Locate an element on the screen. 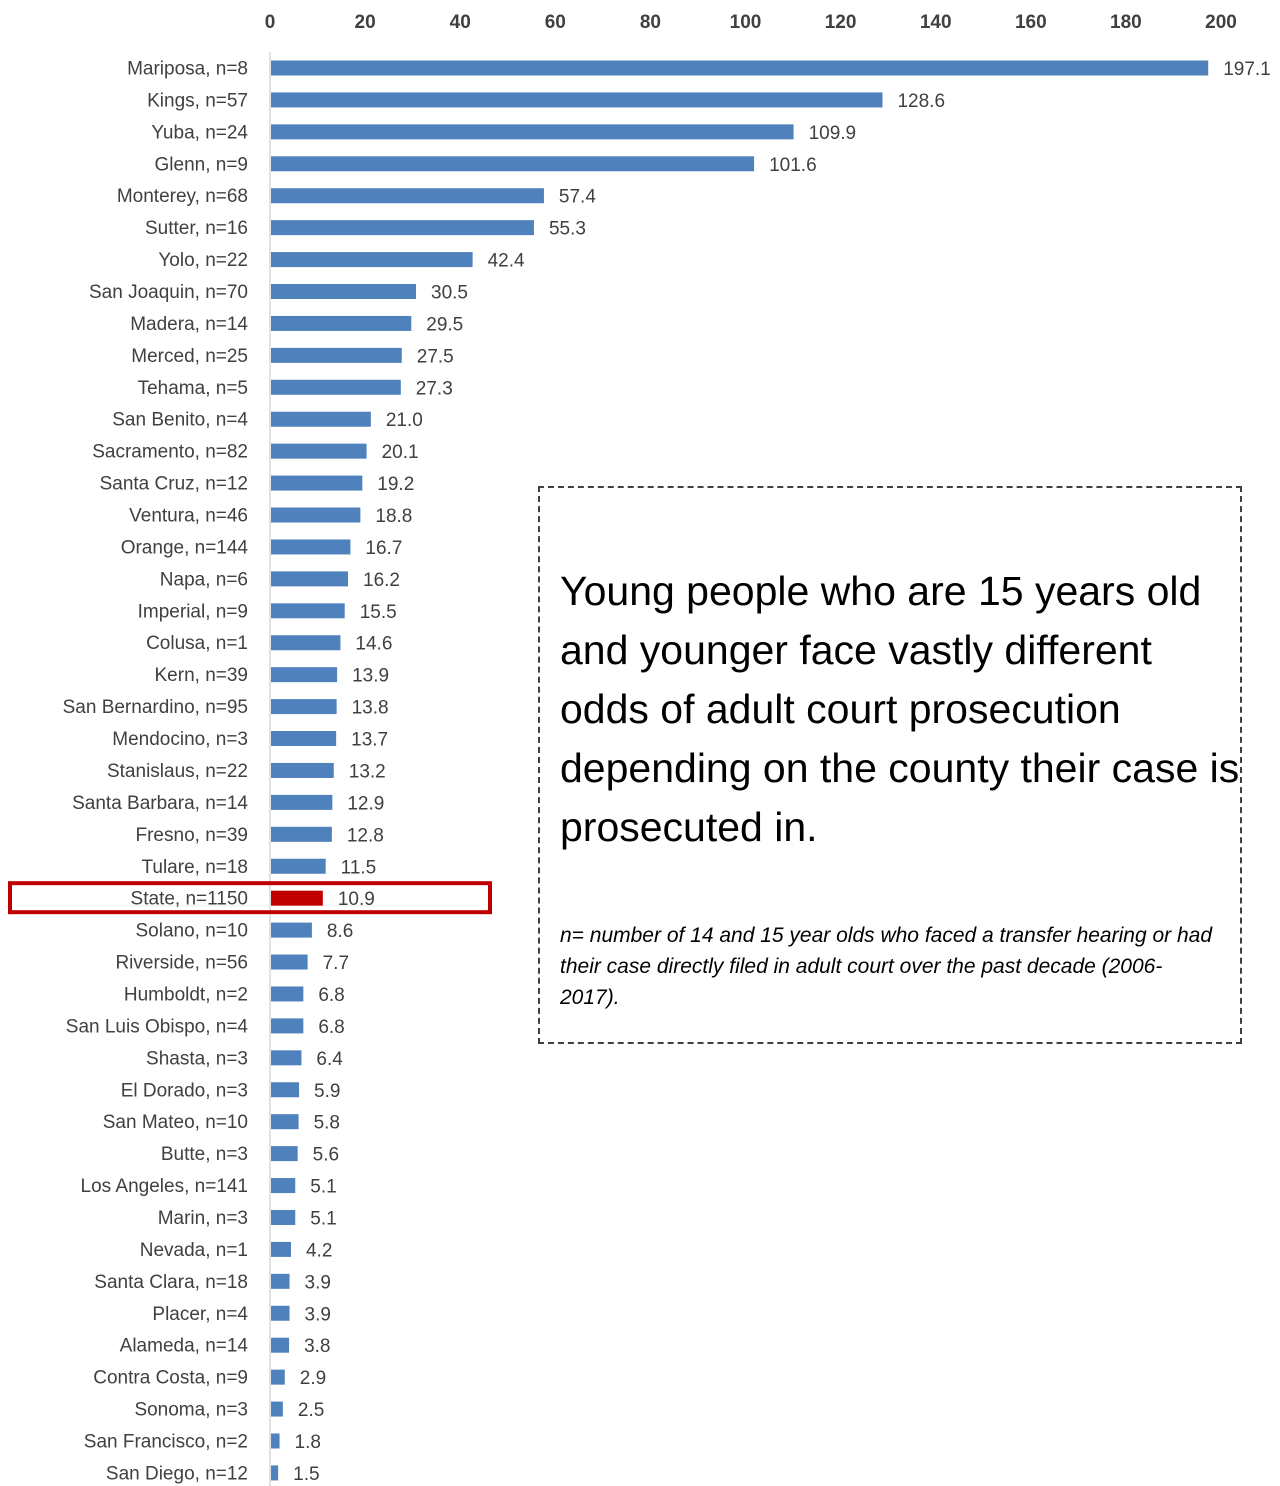  category-label: Riverside, n=56 is located at coordinates (181, 963).